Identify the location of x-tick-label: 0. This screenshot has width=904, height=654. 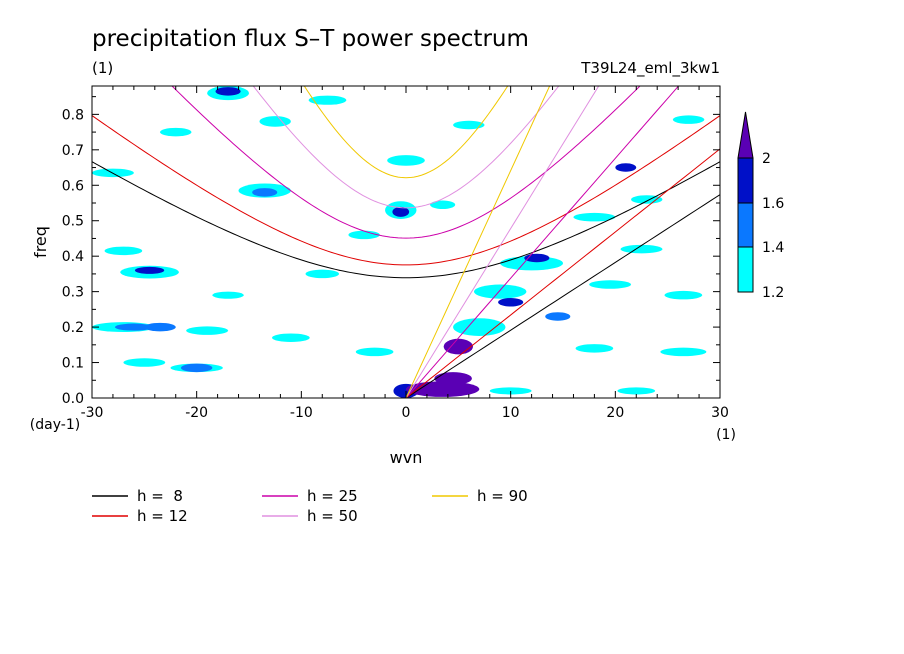
(406, 413).